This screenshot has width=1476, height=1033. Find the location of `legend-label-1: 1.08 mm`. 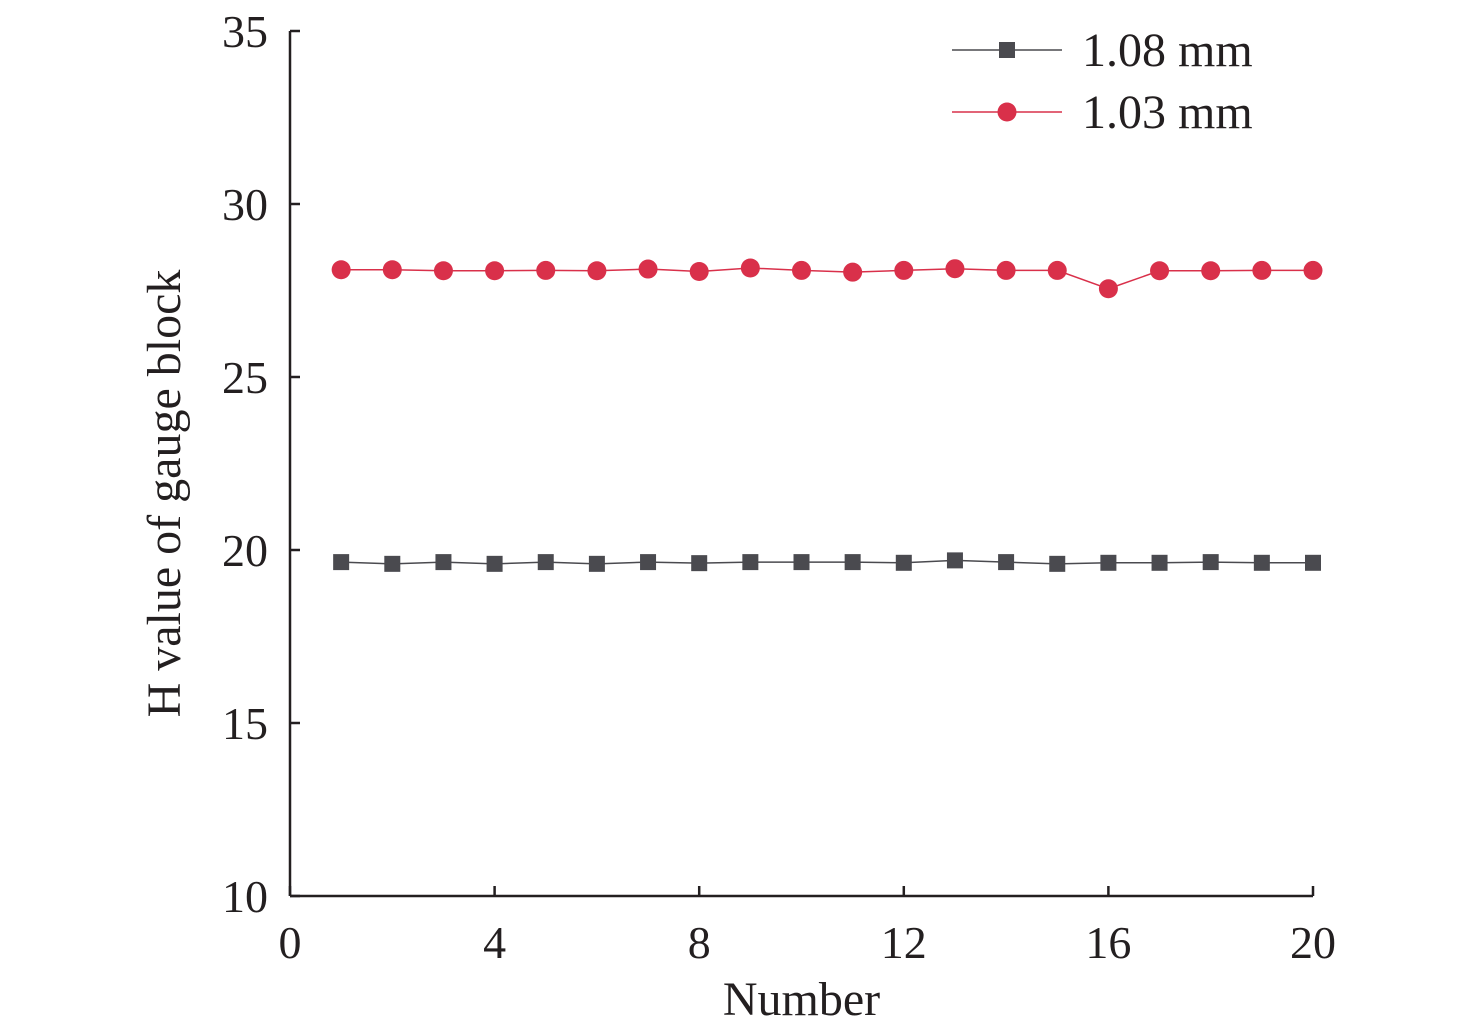

legend-label-1: 1.08 mm is located at coordinates (1167, 50).